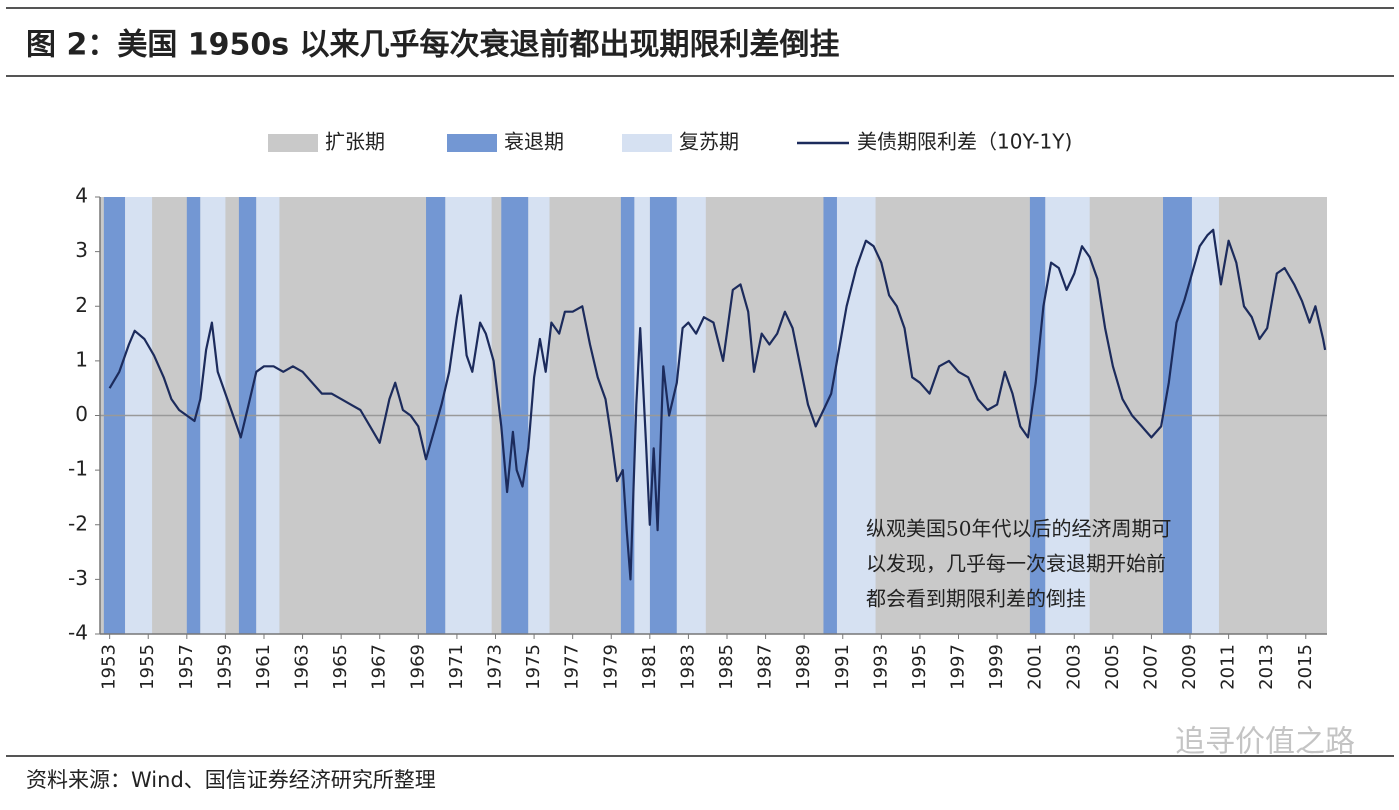 The width and height of the screenshot is (1399, 810). What do you see at coordinates (433, 45) in the screenshot?
I see `chart-title: 图 2：美国 1950s 以来几乎每次衰退前都出现期限利差倒挂` at bounding box center [433, 45].